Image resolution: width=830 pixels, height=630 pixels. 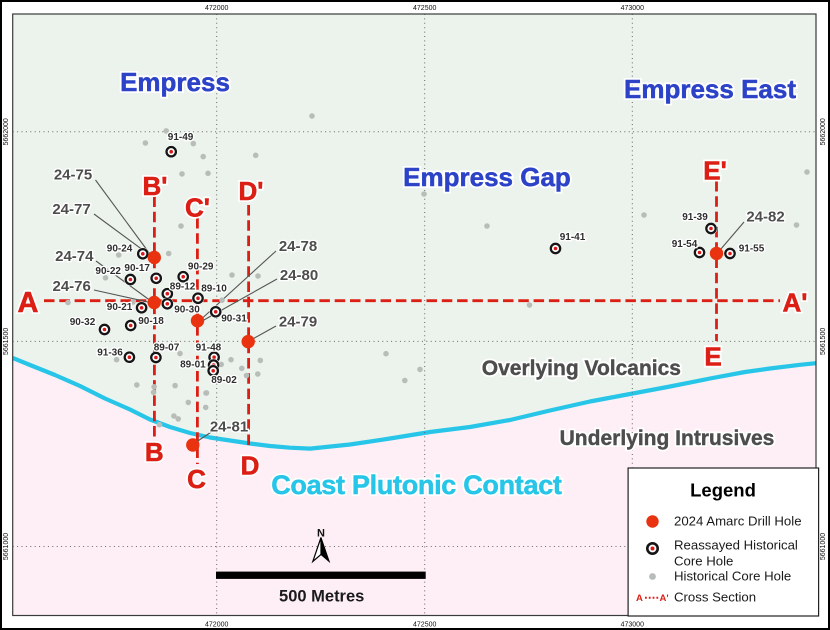 What do you see at coordinates (183, 287) in the screenshot?
I see `svg-text: 89-12` at bounding box center [183, 287].